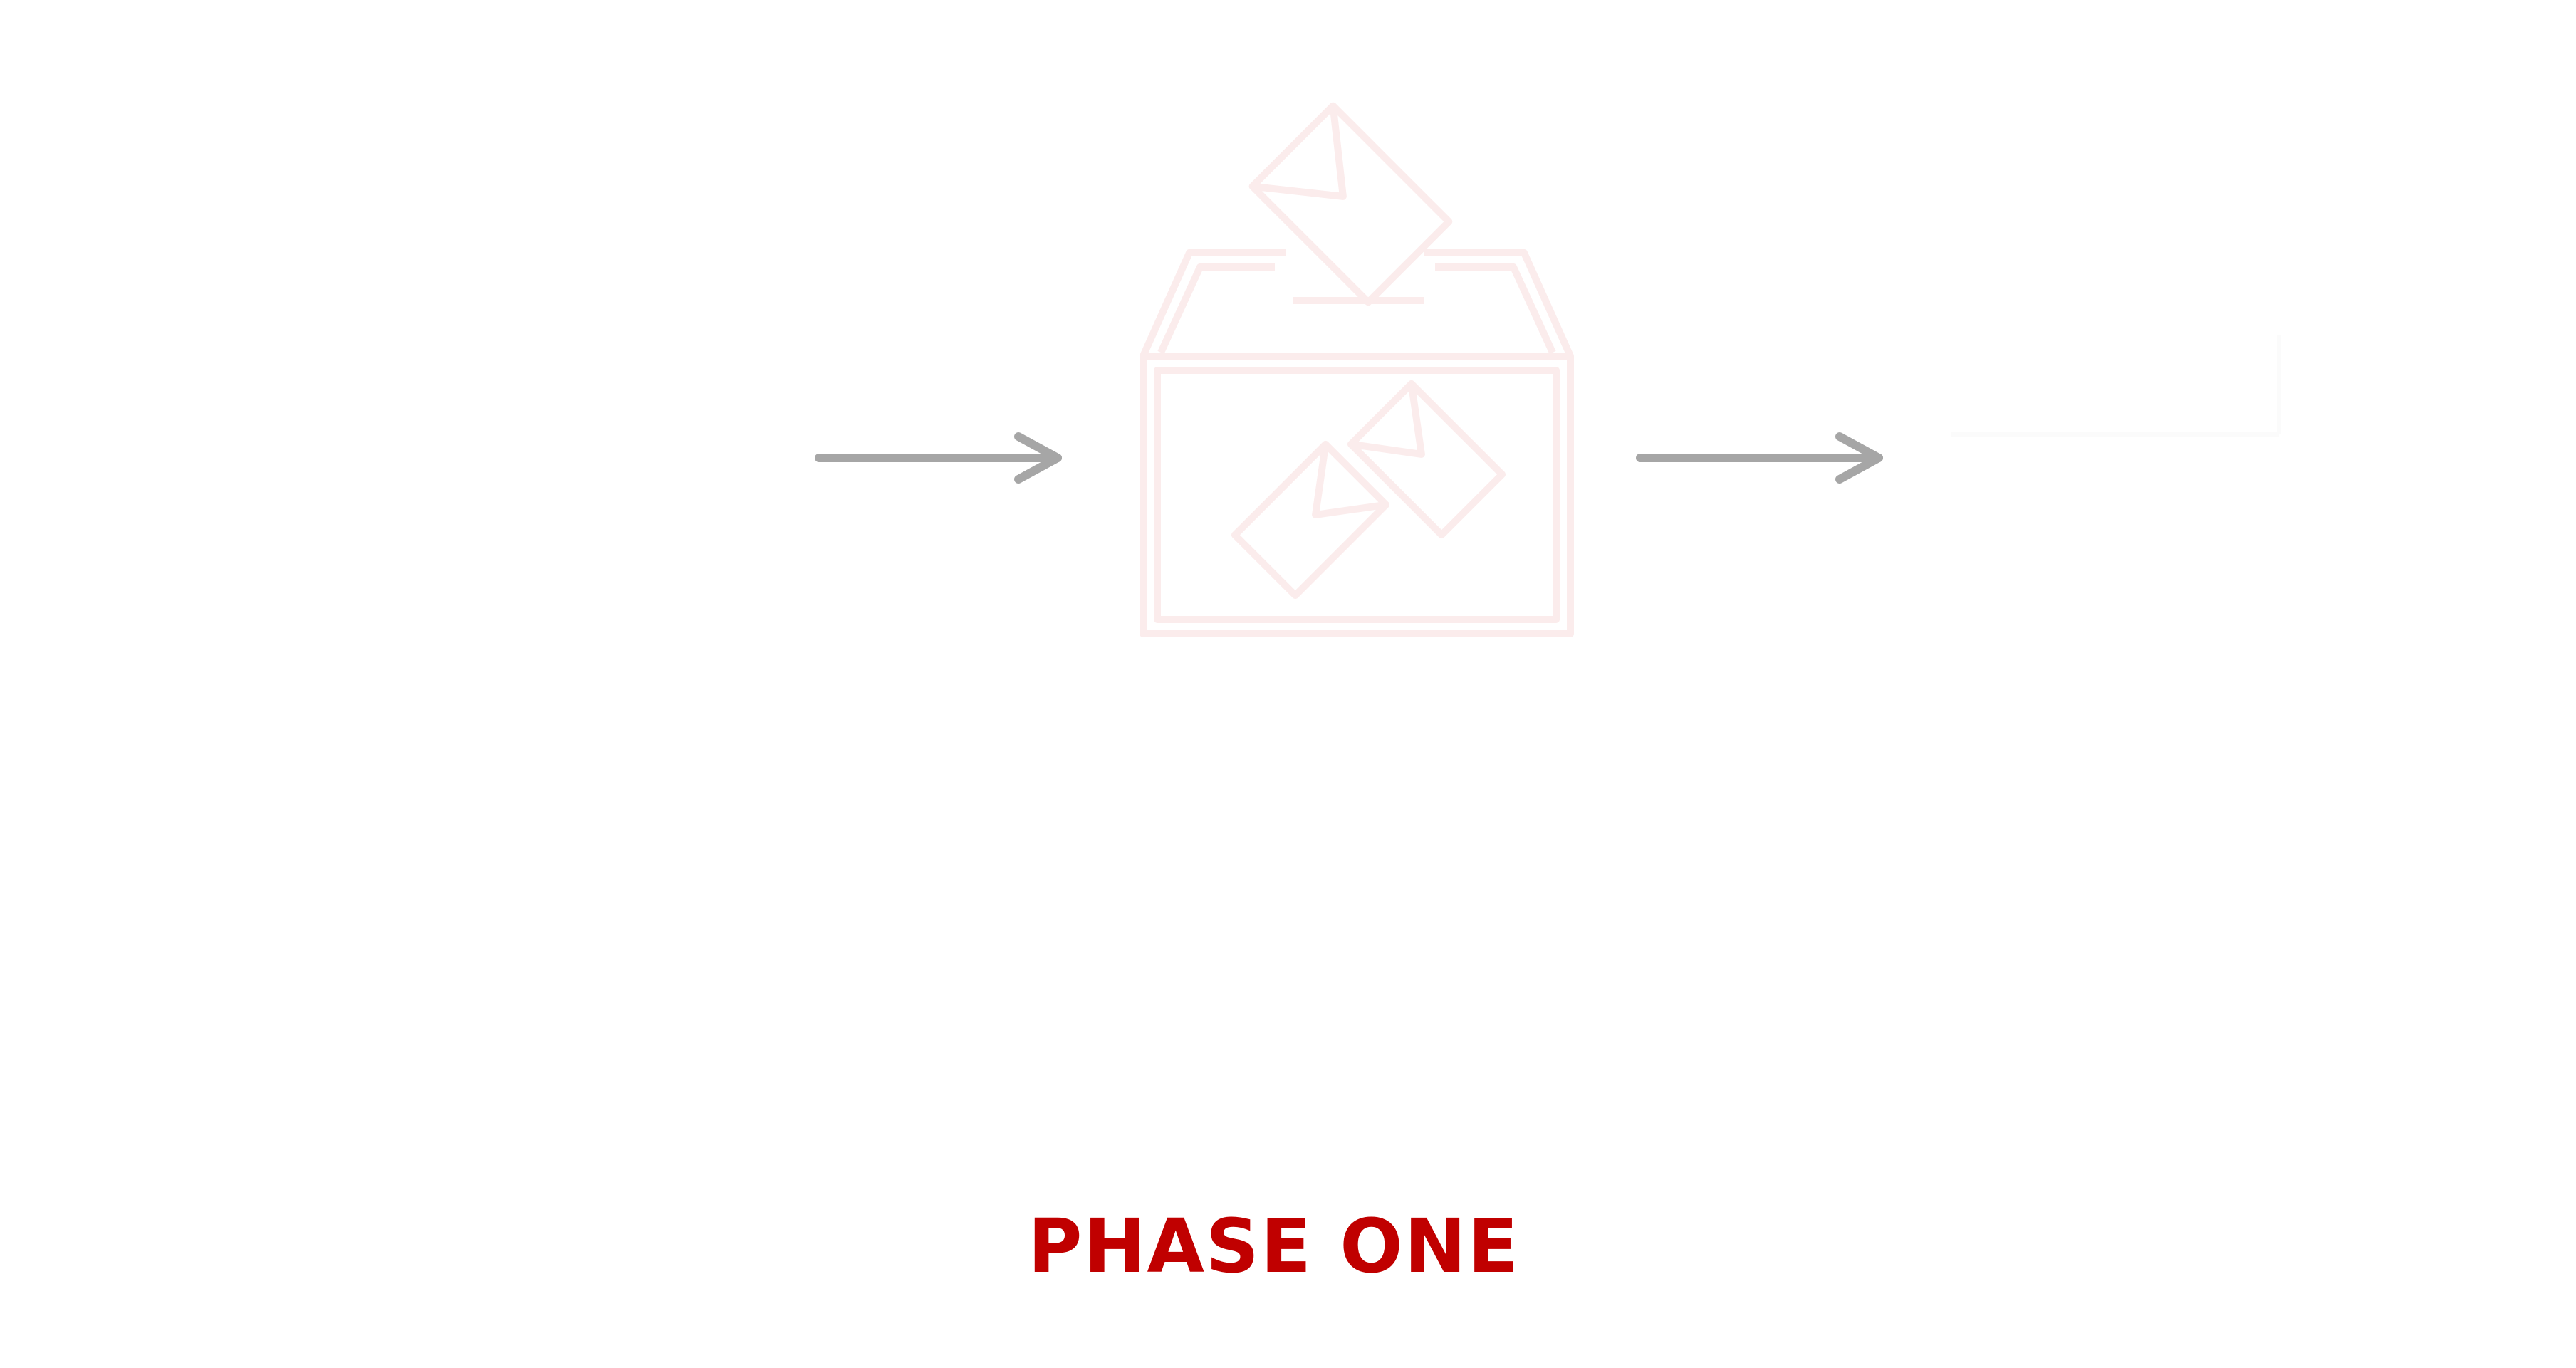 The image size is (2576, 1368). I want to click on envelope-icon, so click(1350, 204).